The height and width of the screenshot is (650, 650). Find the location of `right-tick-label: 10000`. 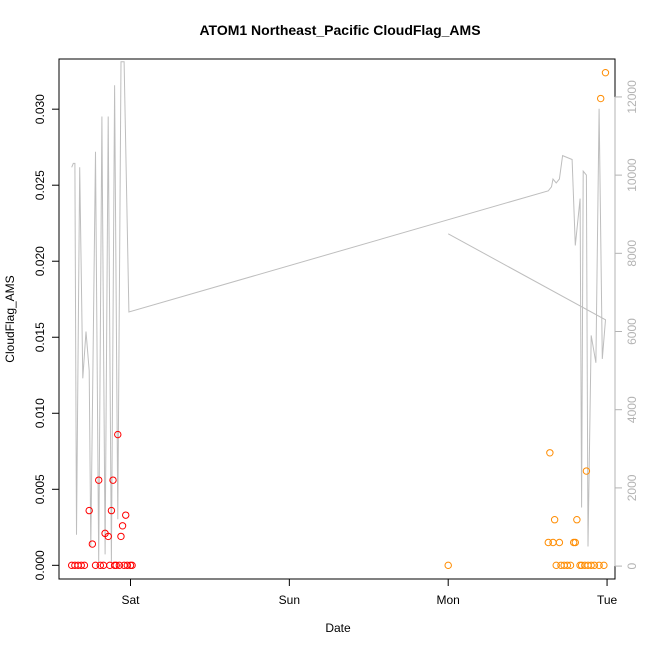

right-tick-label: 10000 is located at coordinates (632, 175).